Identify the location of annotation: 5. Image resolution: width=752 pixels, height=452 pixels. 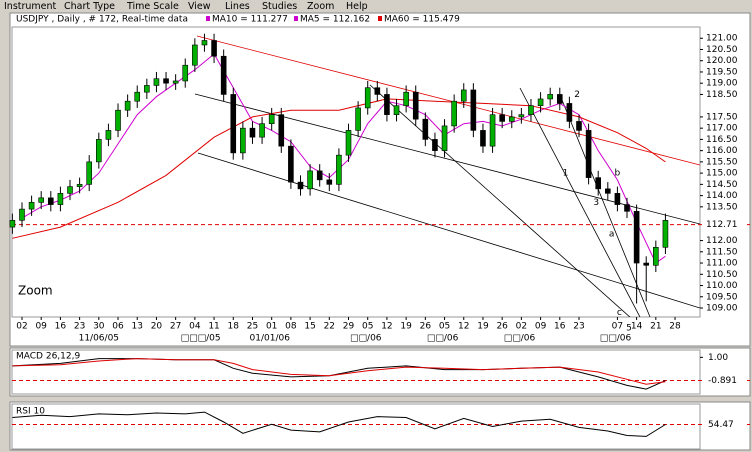
(629, 329).